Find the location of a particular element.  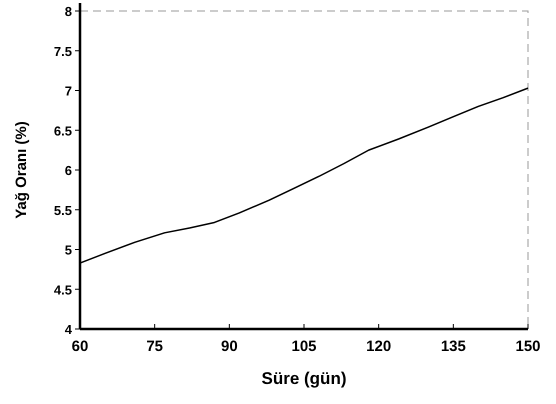

x-tick-label: 90 is located at coordinates (229, 346).